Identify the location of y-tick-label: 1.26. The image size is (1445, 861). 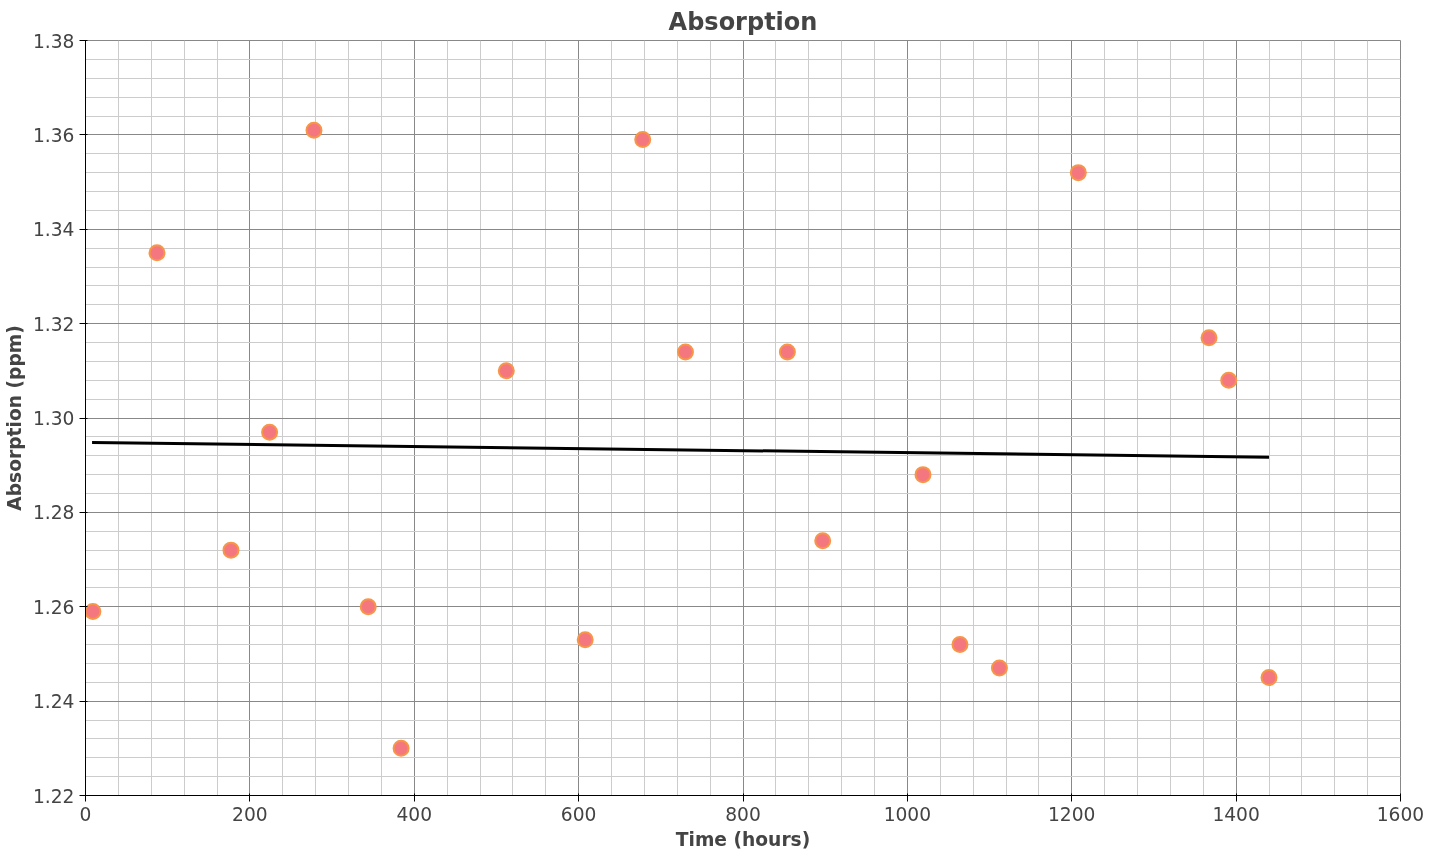
(53, 607).